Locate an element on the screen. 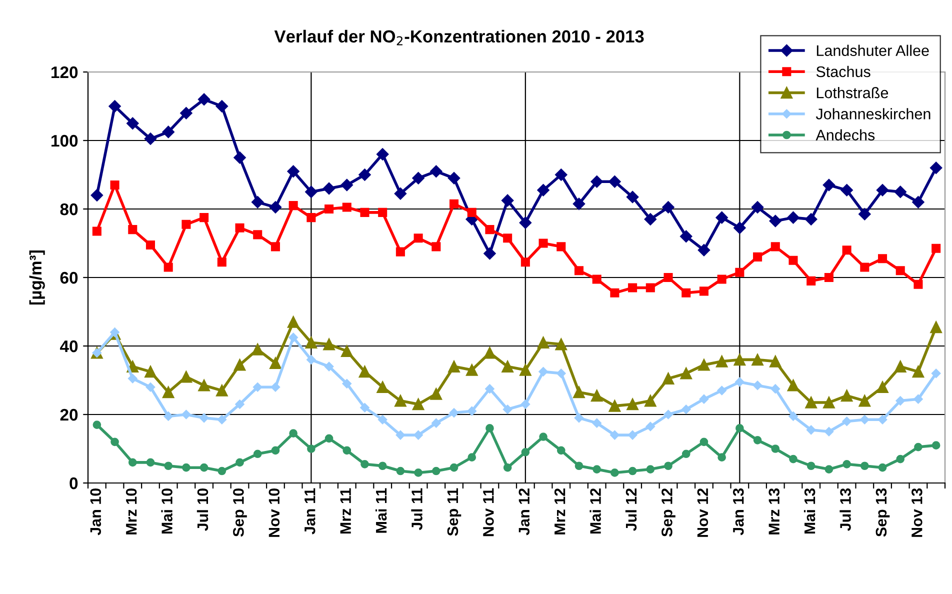  x-tick-label: Mrz 10 is located at coordinates (131, 511).